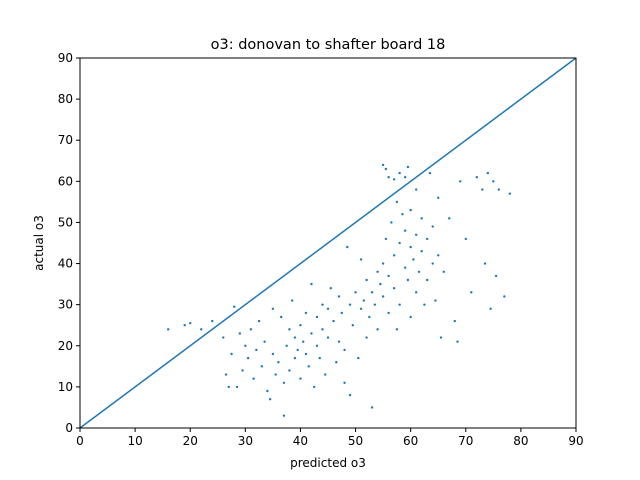 Image resolution: width=640 pixels, height=480 pixels. What do you see at coordinates (328, 45) in the screenshot?
I see `chart-title: o3: donovan to shafter board 18` at bounding box center [328, 45].